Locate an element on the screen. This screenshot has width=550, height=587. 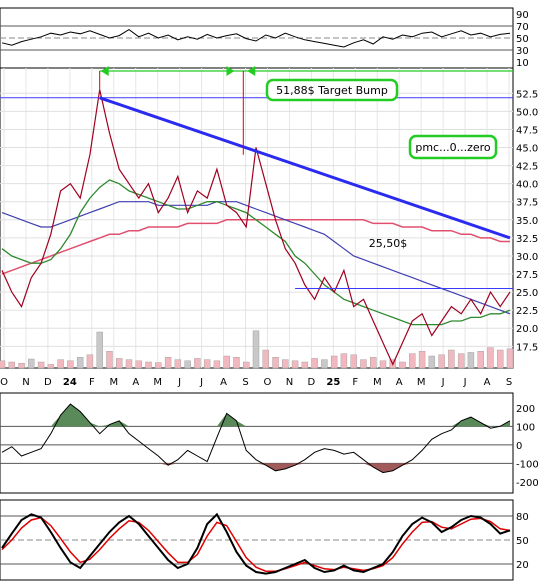
stoch-tick-label: 20 is located at coordinates (522, 565).